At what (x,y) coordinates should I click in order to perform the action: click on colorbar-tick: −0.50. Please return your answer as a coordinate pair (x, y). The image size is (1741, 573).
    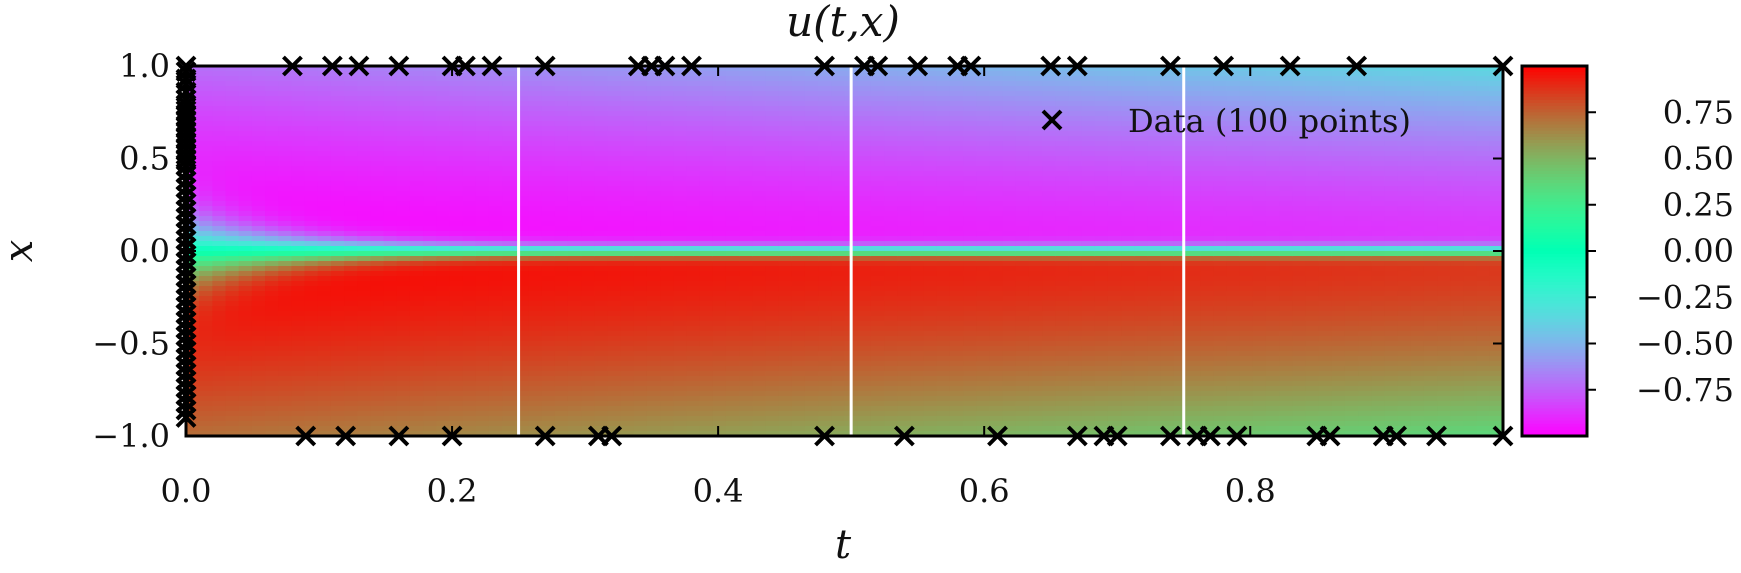
    Looking at the image, I should click on (1660, 344).